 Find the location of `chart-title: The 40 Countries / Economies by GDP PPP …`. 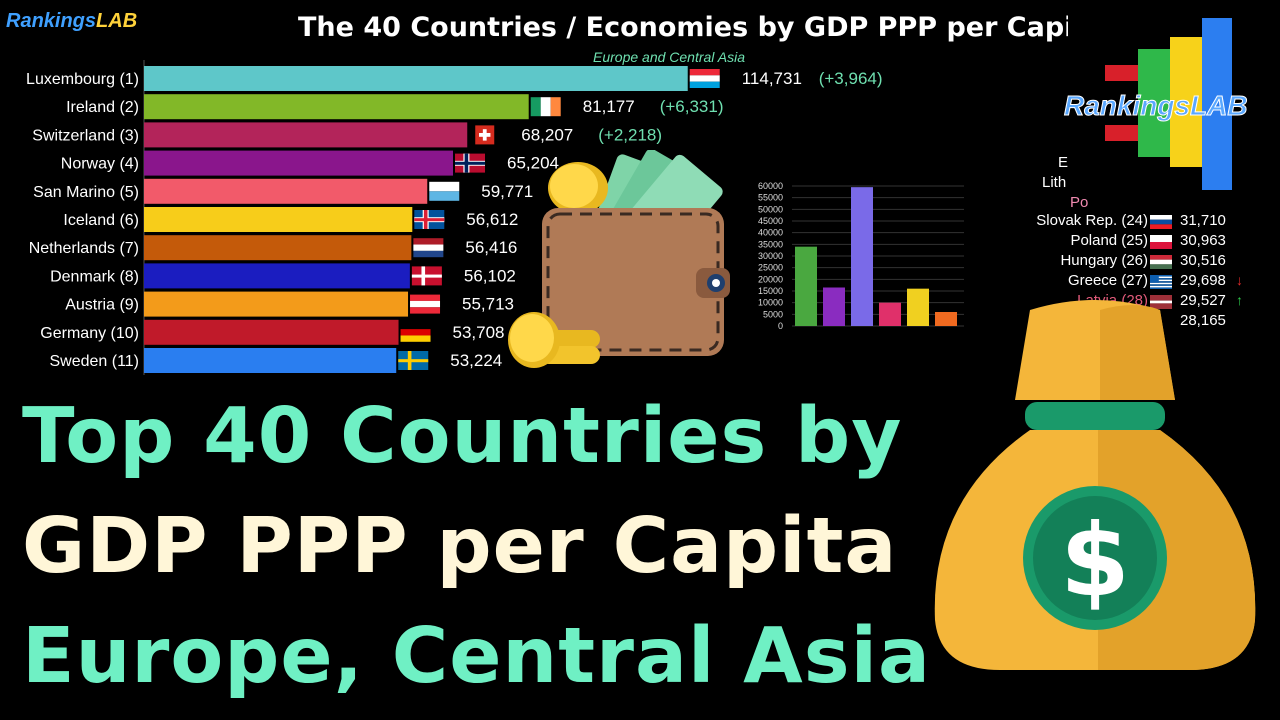

chart-title: The 40 Countries / Economies by GDP PPP … is located at coordinates (683, 27).